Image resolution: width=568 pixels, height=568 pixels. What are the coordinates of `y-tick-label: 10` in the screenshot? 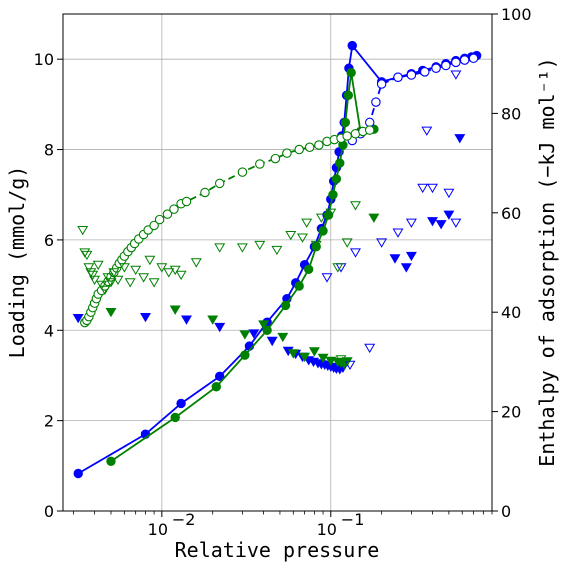 It's located at (44, 59).